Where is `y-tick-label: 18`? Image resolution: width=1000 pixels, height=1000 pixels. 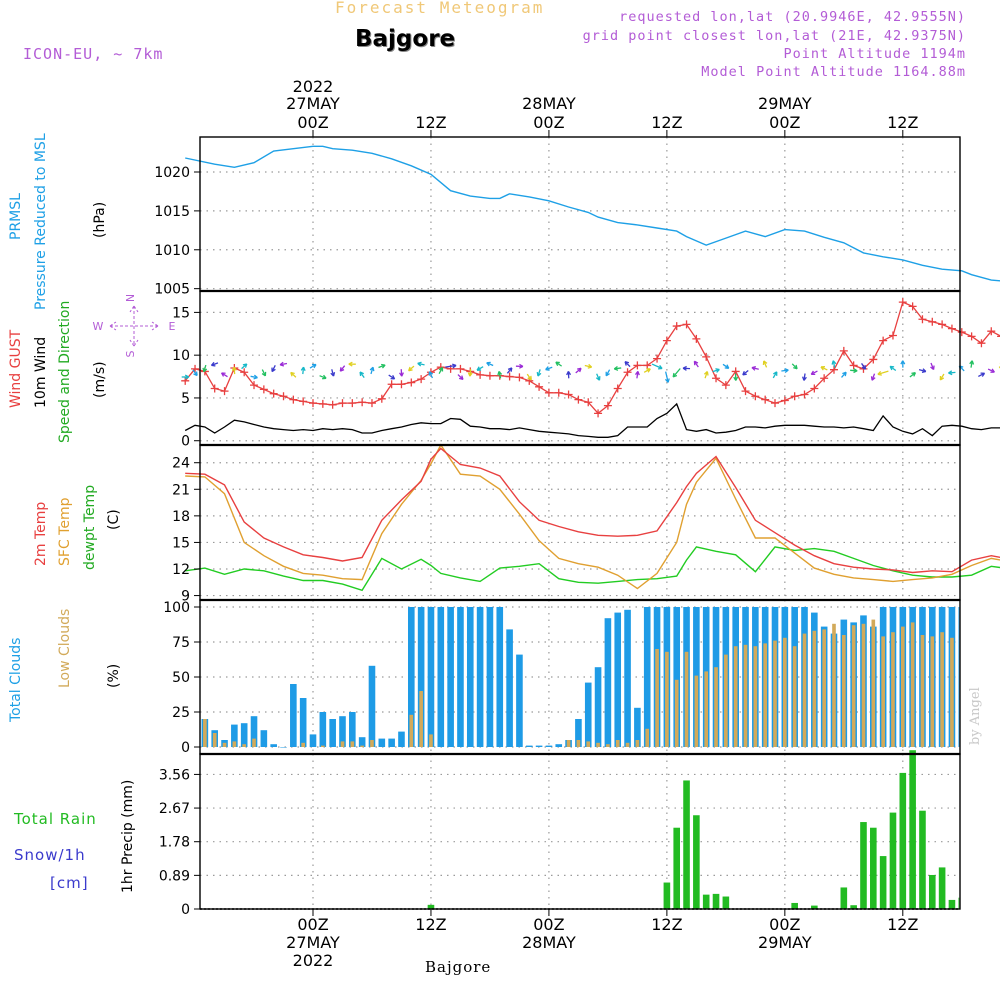 y-tick-label: 18 is located at coordinates (181, 517).